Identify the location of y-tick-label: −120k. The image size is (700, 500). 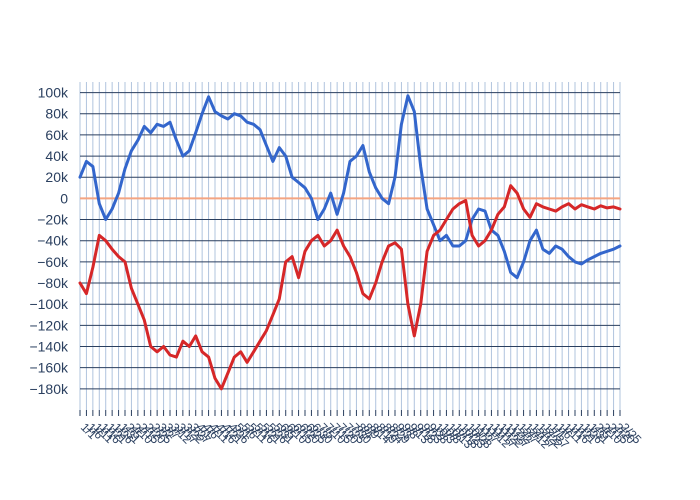
(49, 325).